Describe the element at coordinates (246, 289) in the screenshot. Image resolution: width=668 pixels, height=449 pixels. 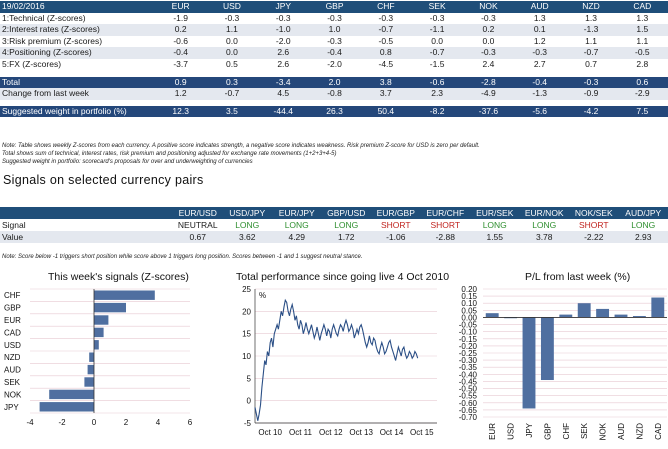
I see `y-tick-label: 25` at that location.